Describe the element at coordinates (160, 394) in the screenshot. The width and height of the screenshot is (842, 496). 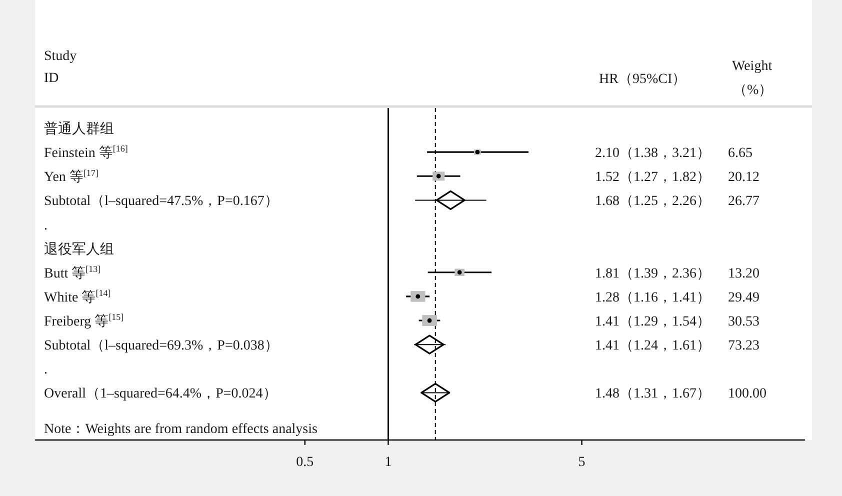
I see `y-tick-label: Overall（1–squared=64.4%，P=0.024）` at that location.